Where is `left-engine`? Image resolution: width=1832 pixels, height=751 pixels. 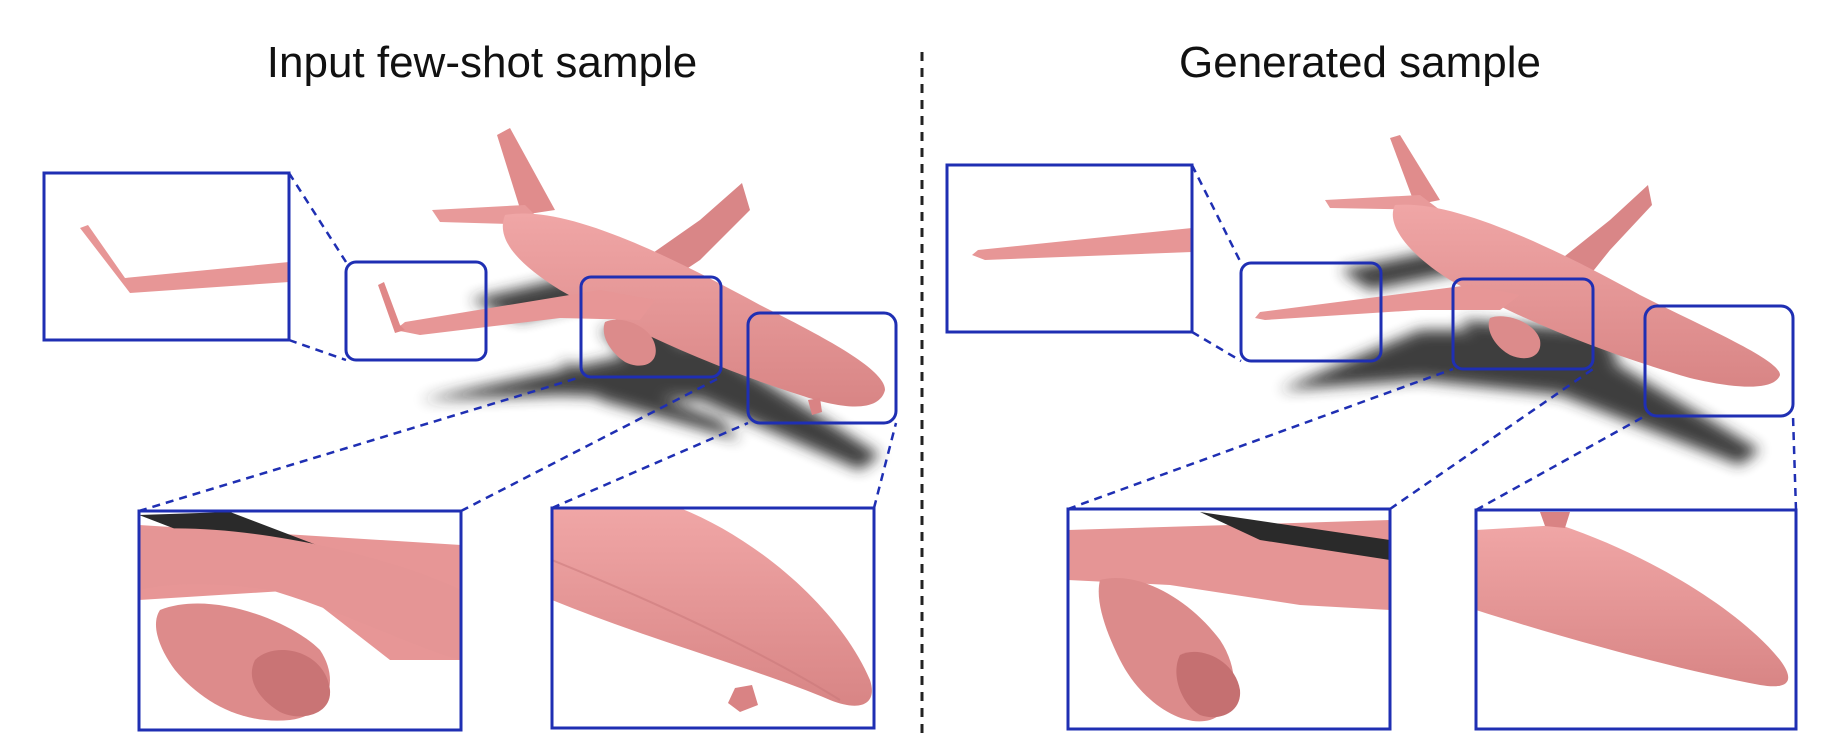
left-engine is located at coordinates (629, 342).